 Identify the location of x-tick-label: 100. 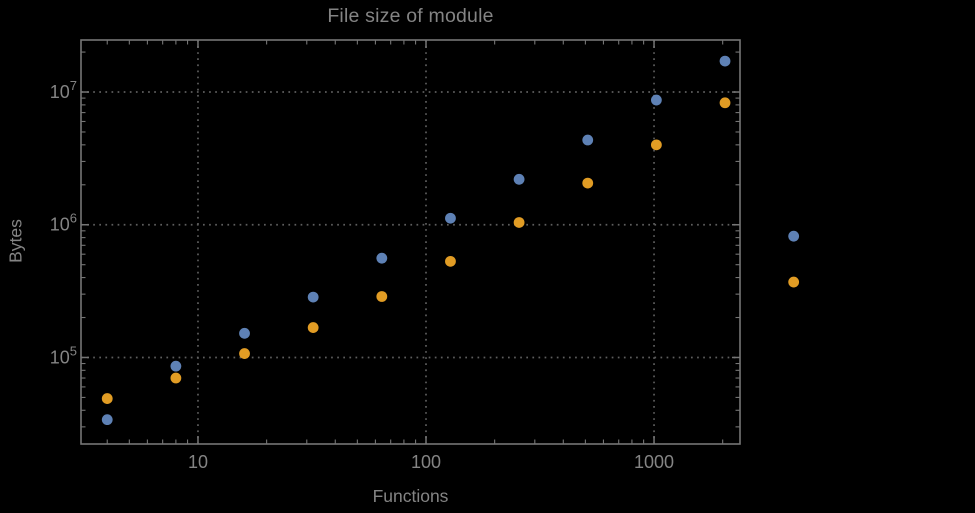
(426, 462).